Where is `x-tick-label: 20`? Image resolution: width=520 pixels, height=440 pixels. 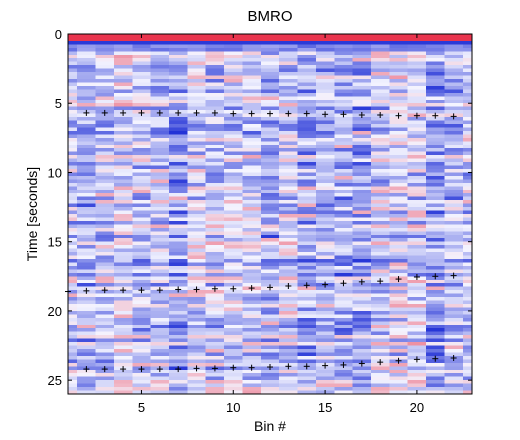
x-tick-label: 20 is located at coordinates (417, 407).